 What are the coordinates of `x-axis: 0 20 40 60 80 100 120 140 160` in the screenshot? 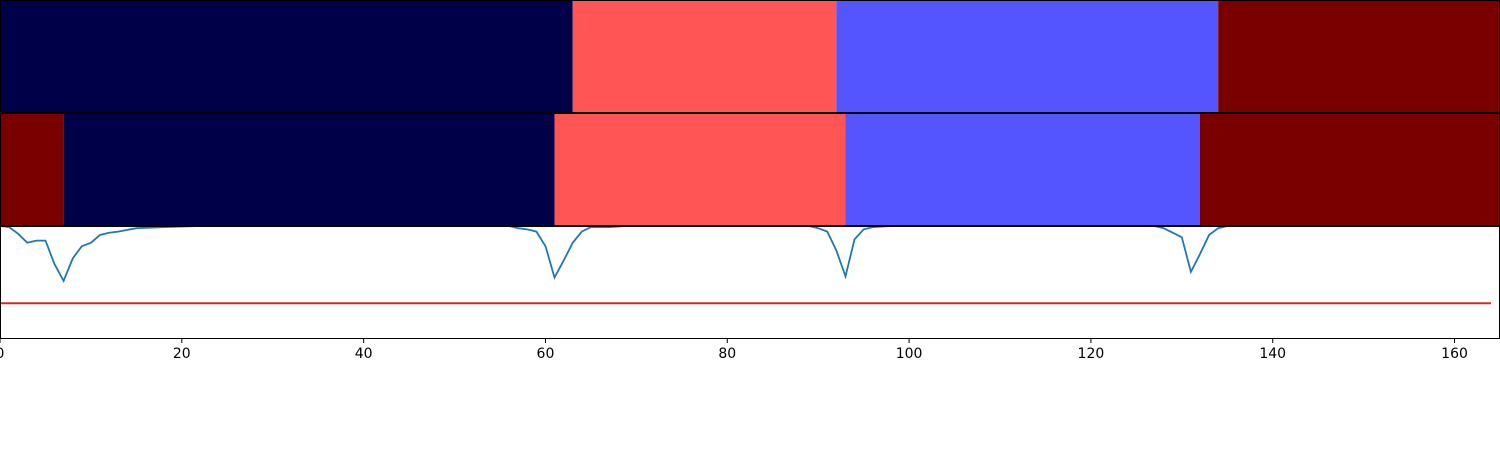 It's located at (734, 350).